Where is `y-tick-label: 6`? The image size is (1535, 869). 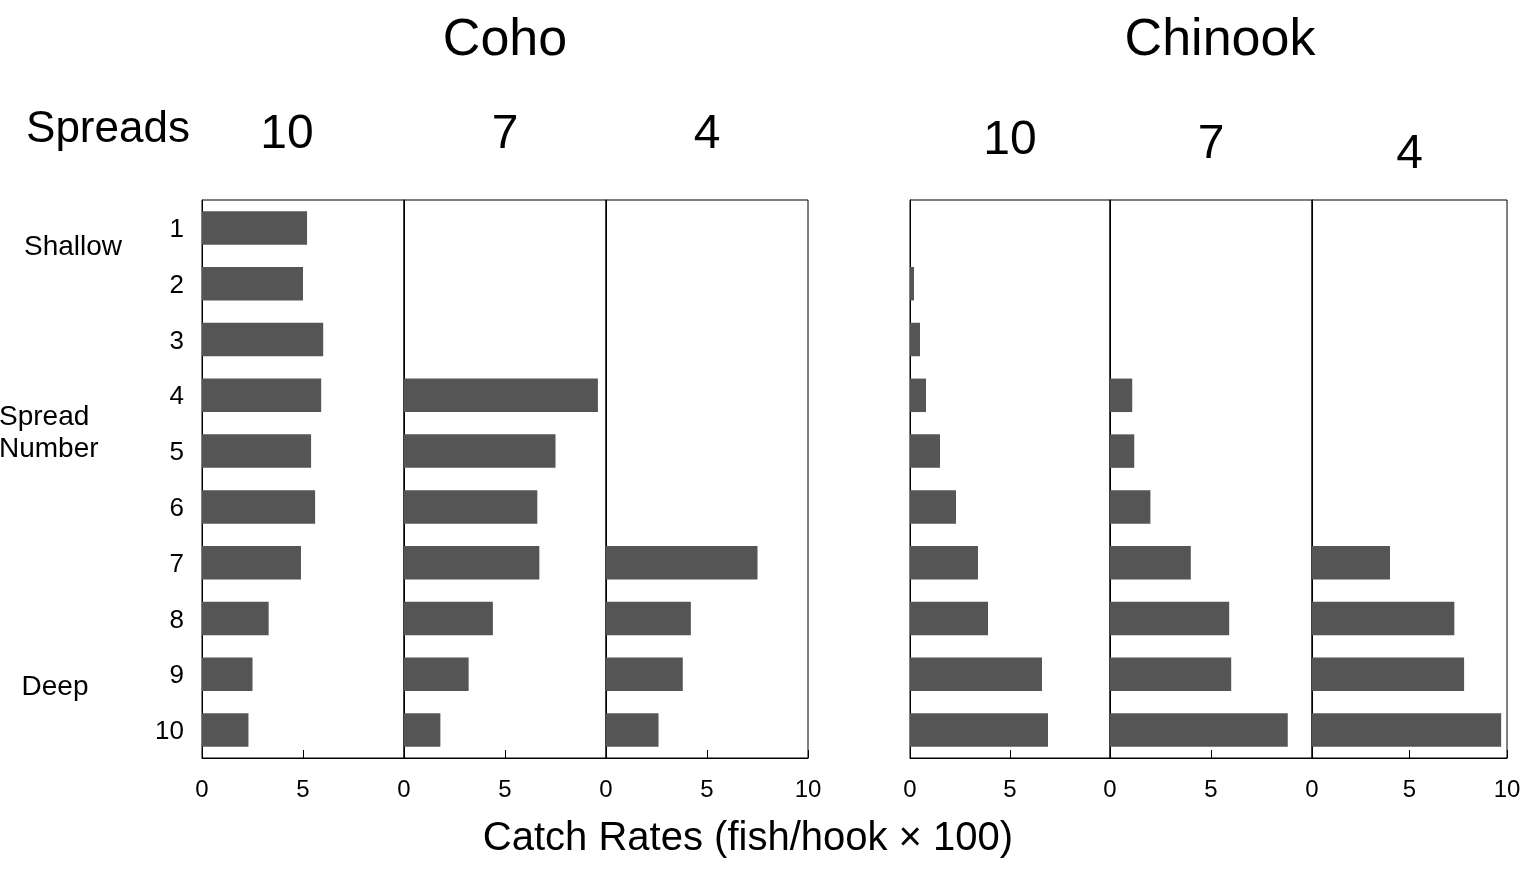 y-tick-label: 6 is located at coordinates (176, 506).